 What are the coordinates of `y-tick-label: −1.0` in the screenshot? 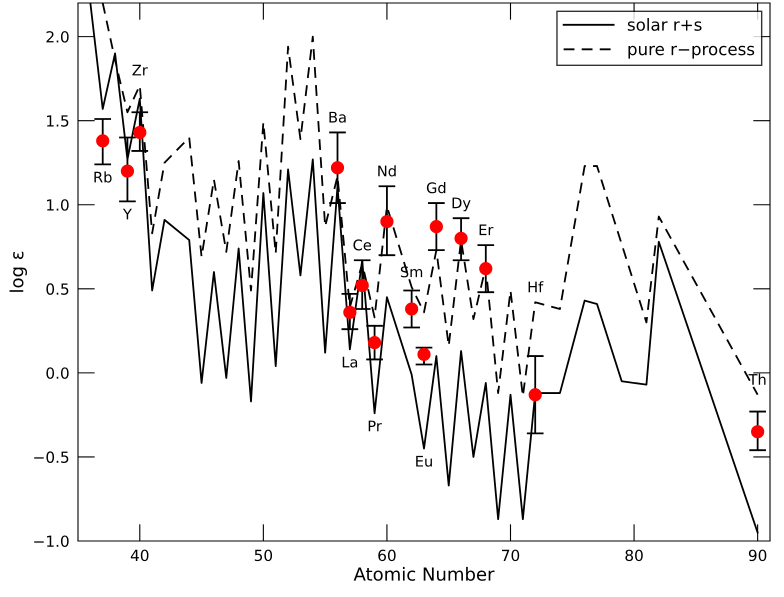 It's located at (51, 541).